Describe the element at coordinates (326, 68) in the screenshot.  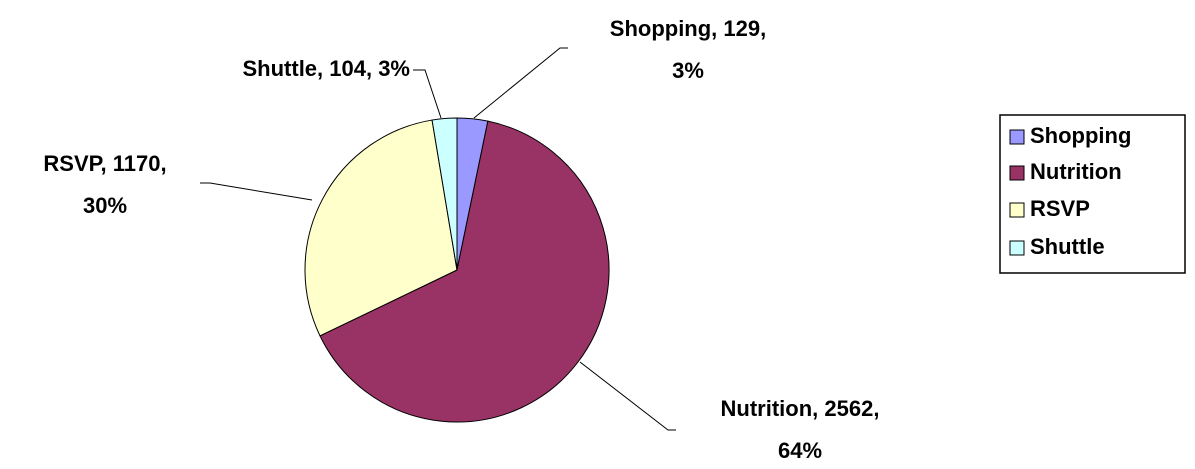
I see `data-label: Shuttle, 104, 3%` at that location.